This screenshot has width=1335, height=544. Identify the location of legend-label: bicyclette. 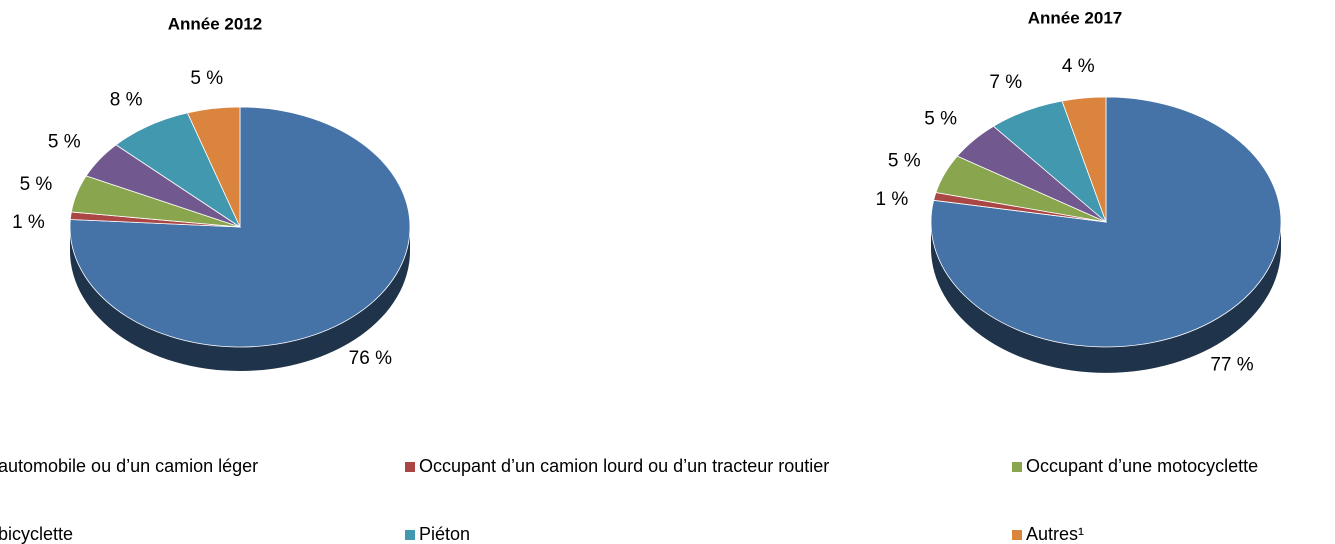
(36, 534).